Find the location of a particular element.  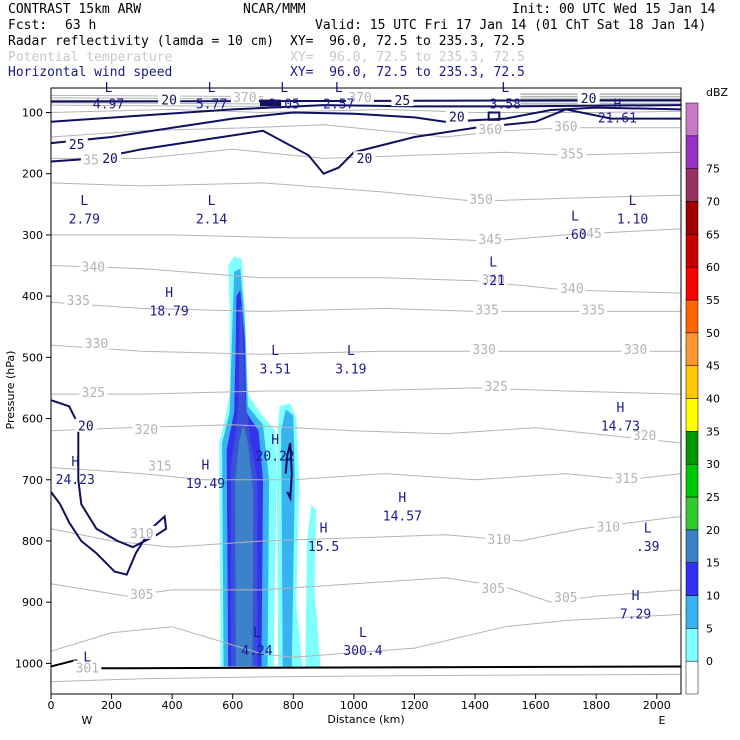

field-reflectivity: Radar reflectivity (lamda = 10 cm) is located at coordinates (141, 41).